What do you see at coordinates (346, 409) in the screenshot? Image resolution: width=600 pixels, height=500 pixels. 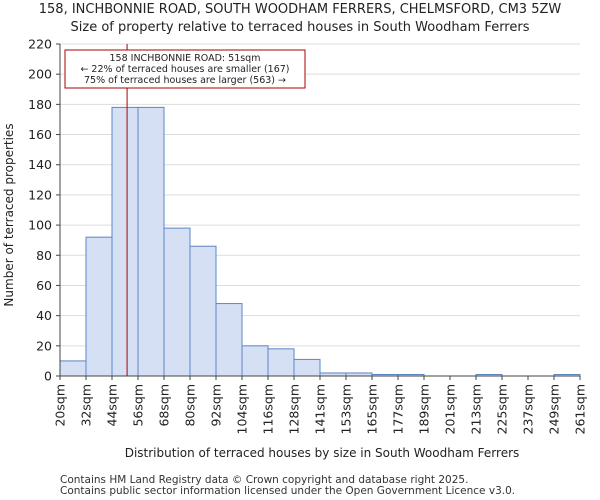 I see `x-tick-label: 153sqm` at bounding box center [346, 409].